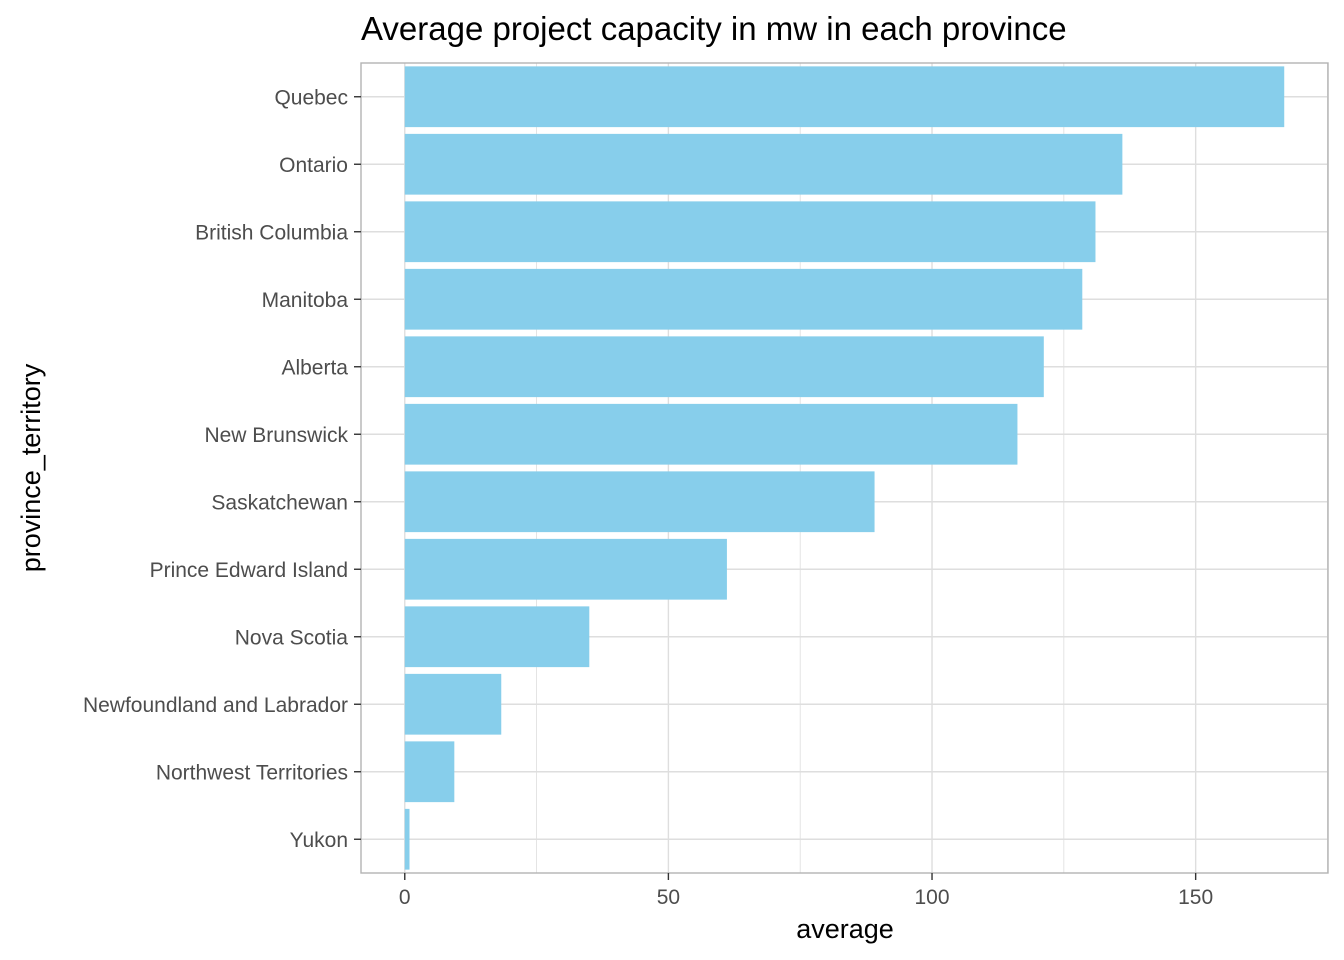  Describe the element at coordinates (763, 164) in the screenshot. I see `bar-ontario` at that location.